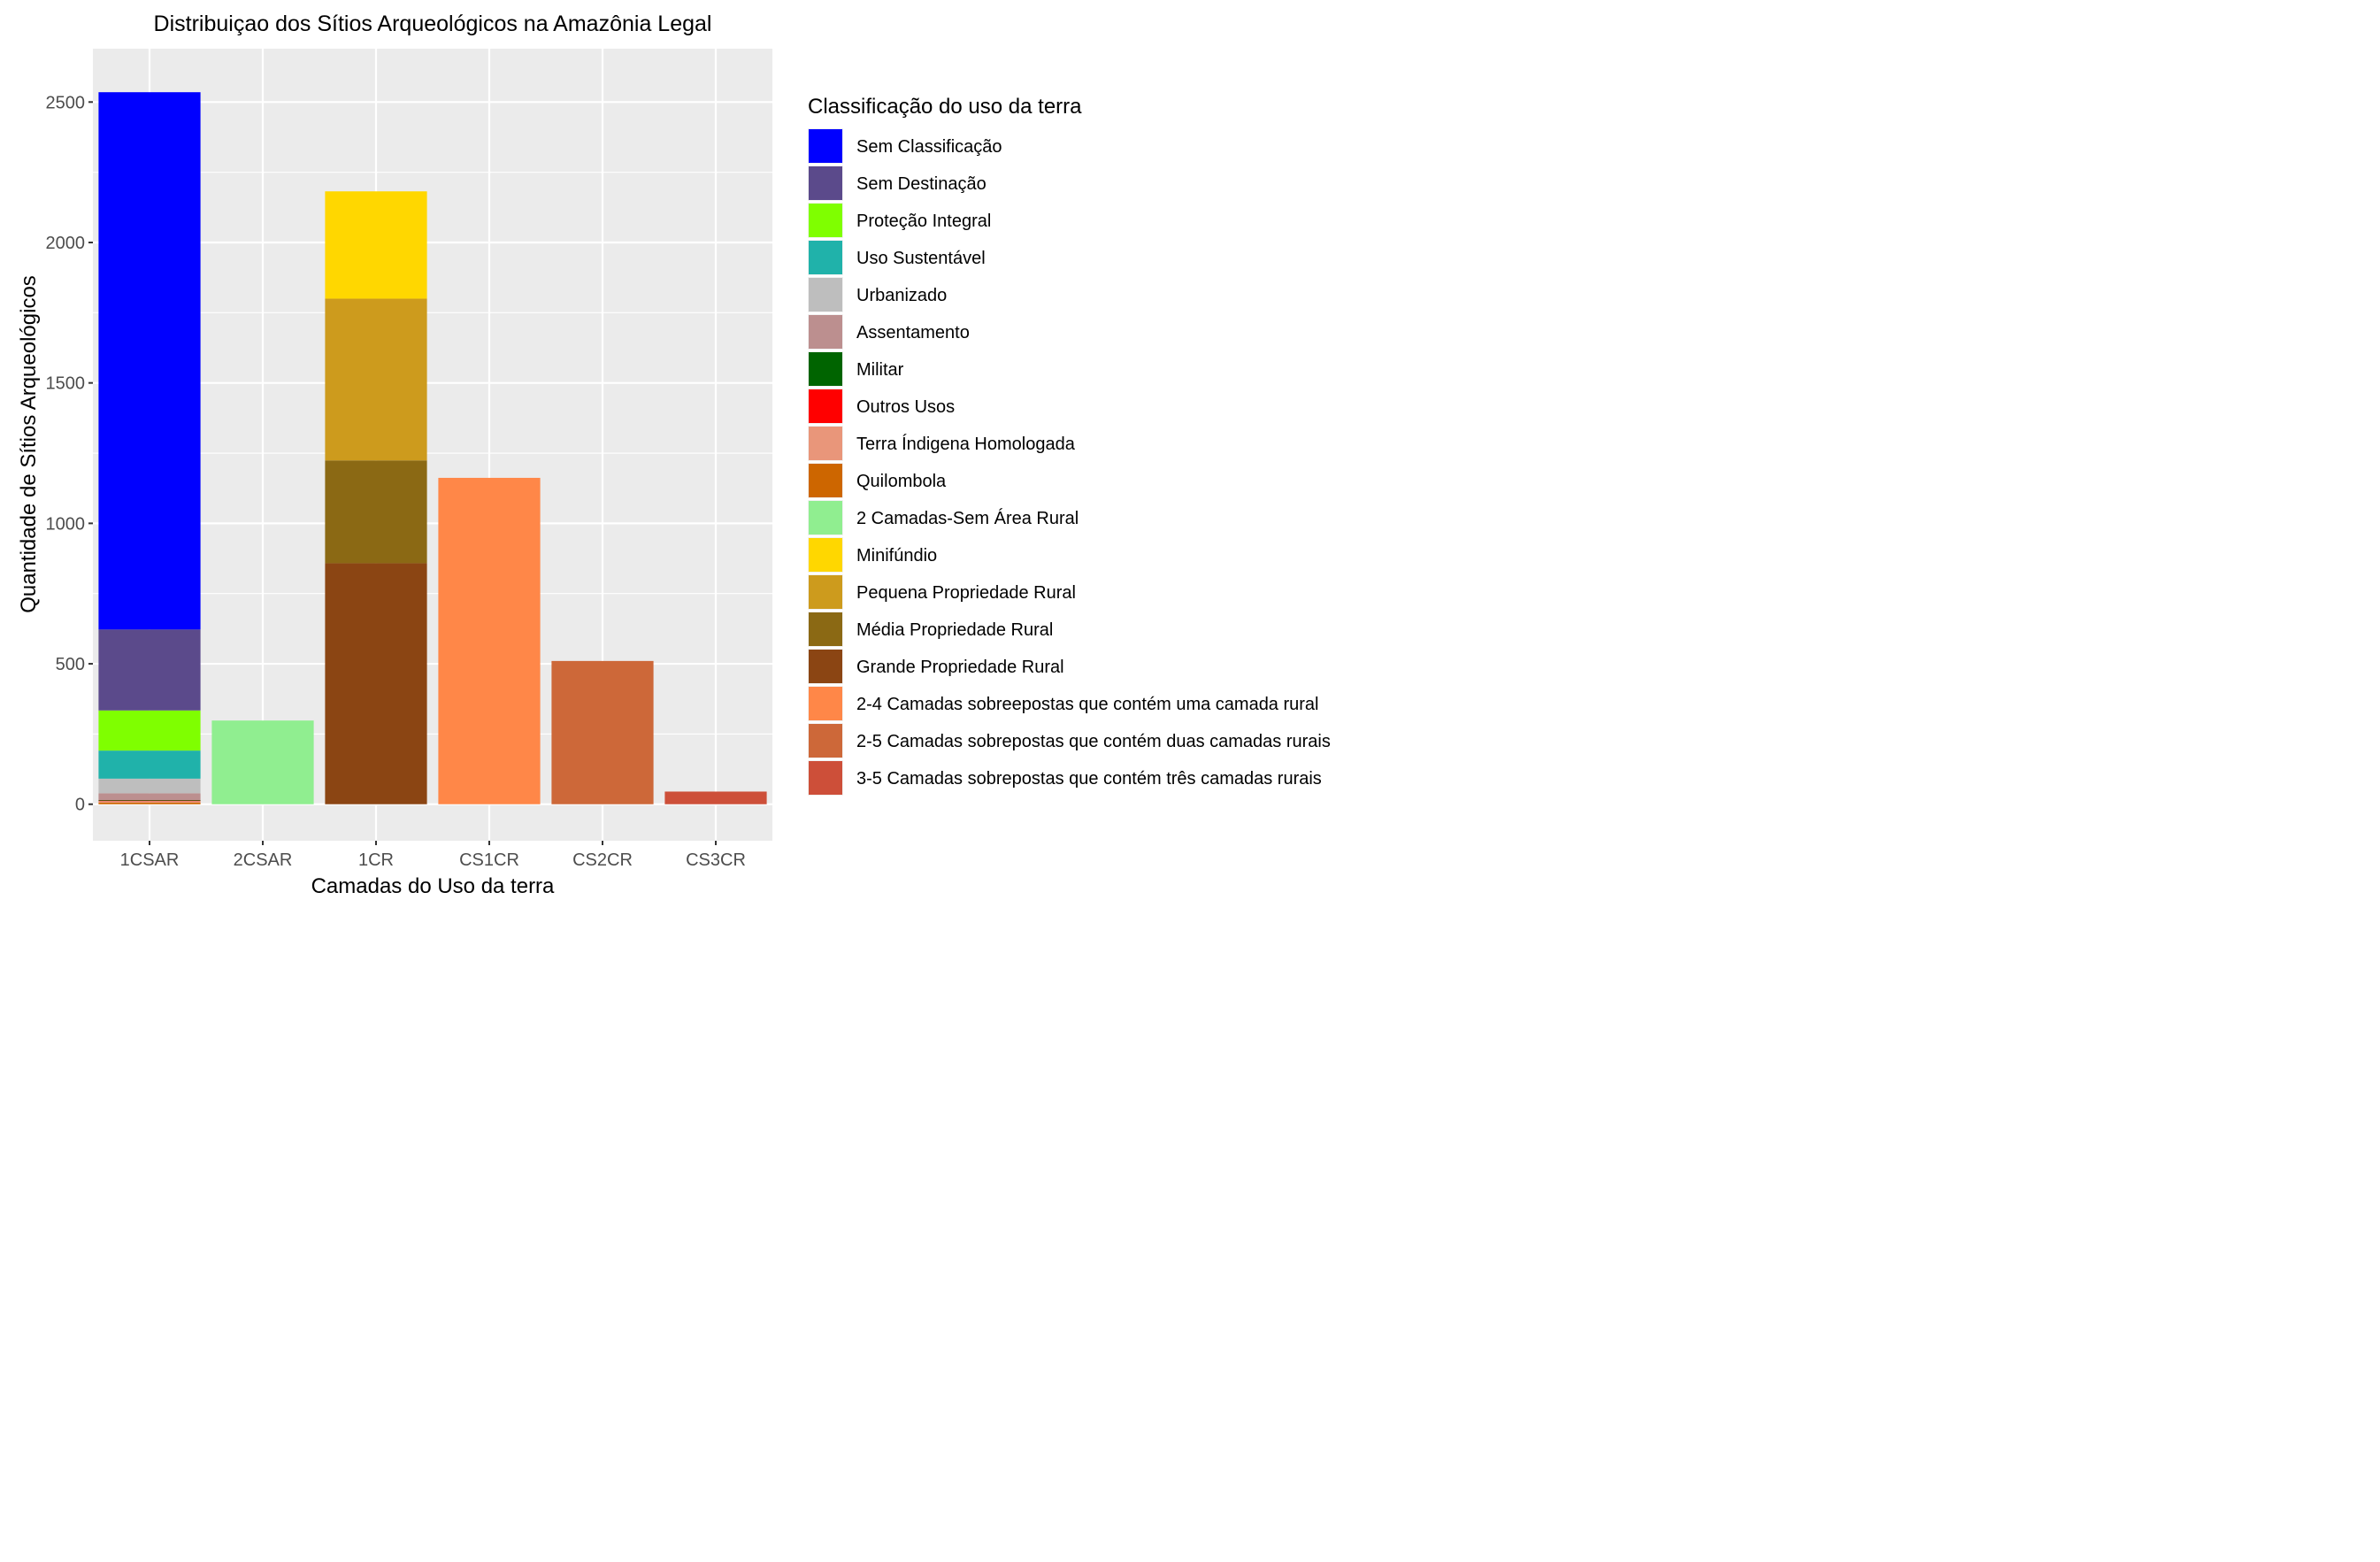 The image size is (2380, 1562). I want to click on legend-label: Média Propriedade Rural, so click(954, 630).